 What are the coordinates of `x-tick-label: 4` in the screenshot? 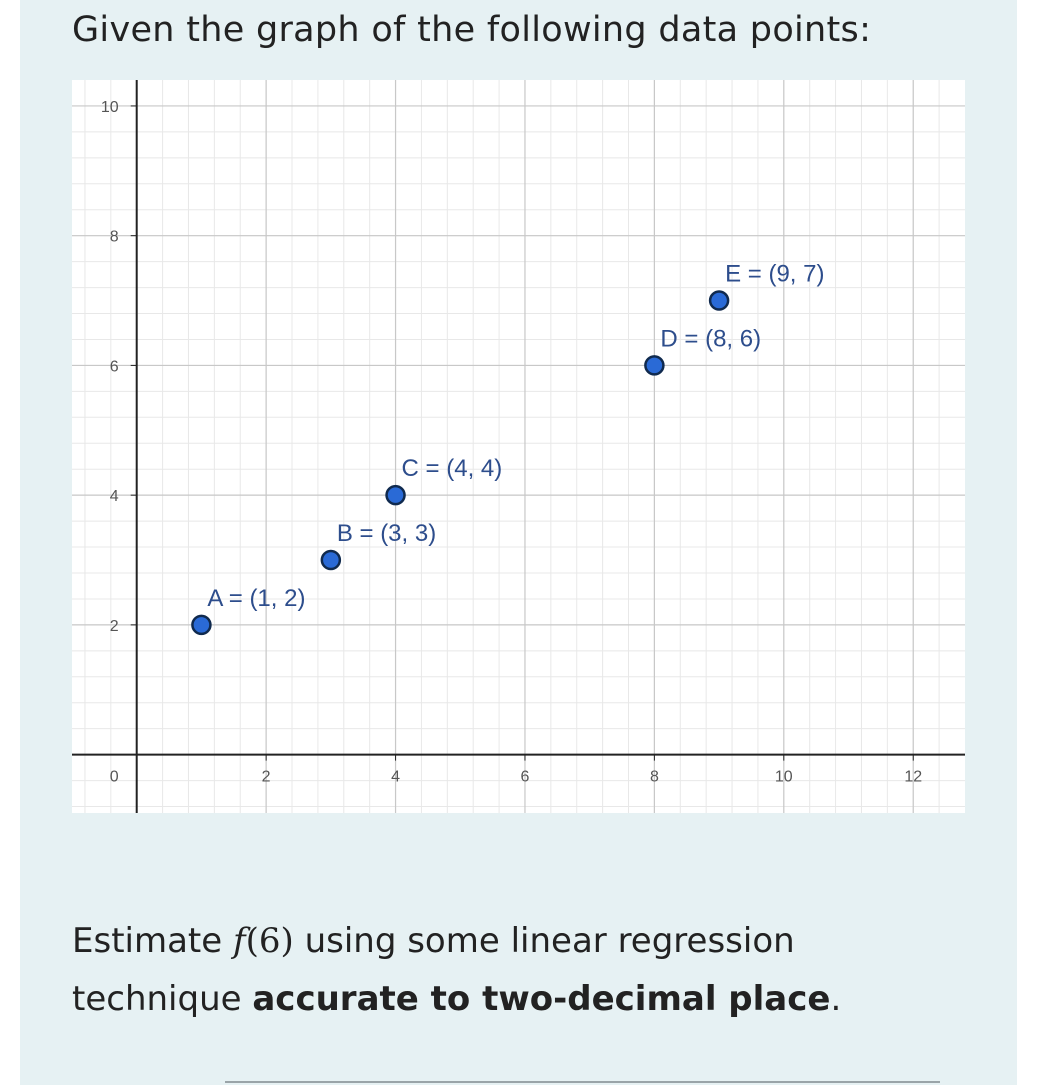 It's located at (395, 777).